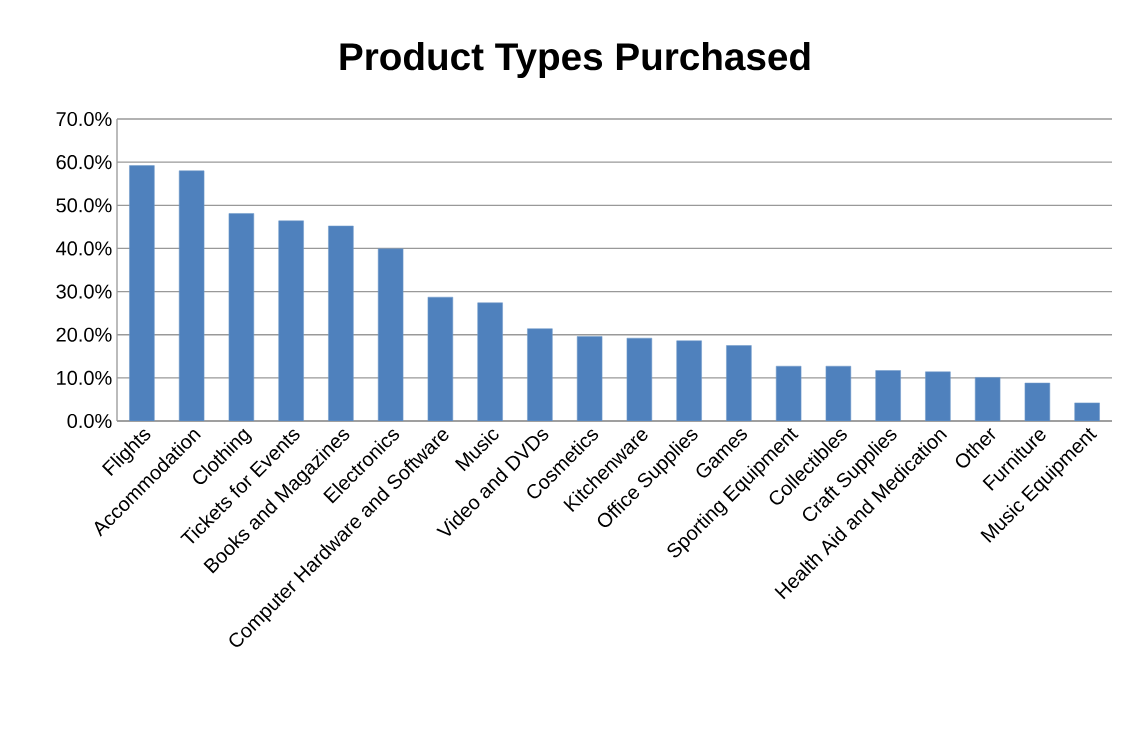  Describe the element at coordinates (575, 60) in the screenshot. I see `chart-title: Product Types Purchased` at that location.